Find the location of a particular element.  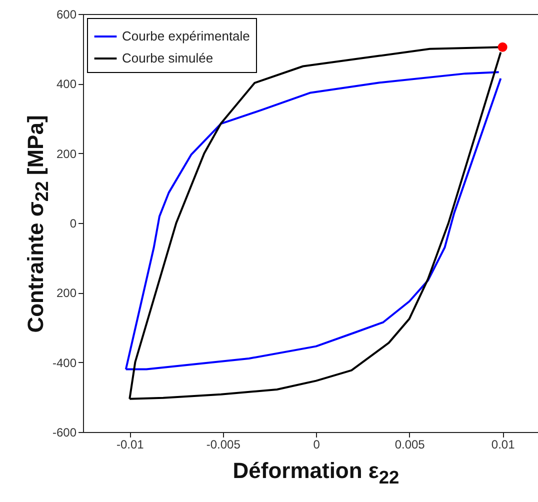

legend-label: Courbe simulée is located at coordinates (168, 58).